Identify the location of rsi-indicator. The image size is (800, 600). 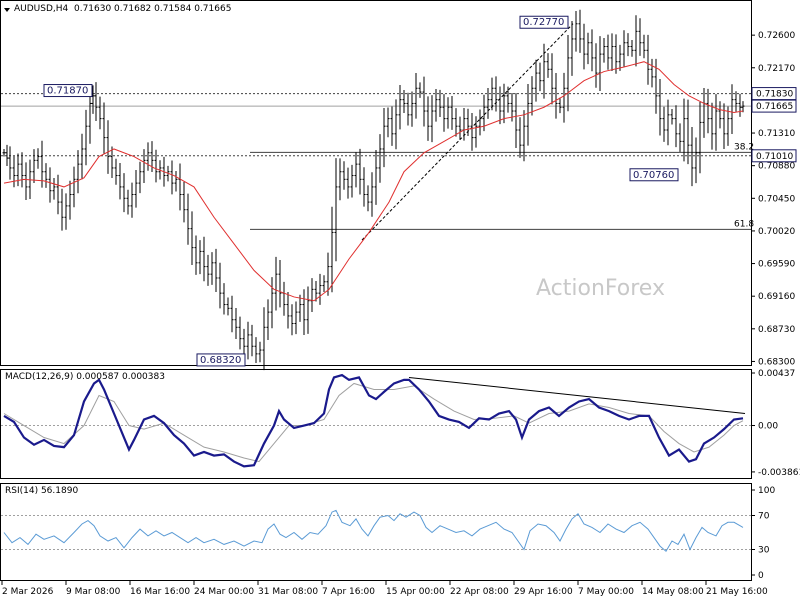
(376, 530).